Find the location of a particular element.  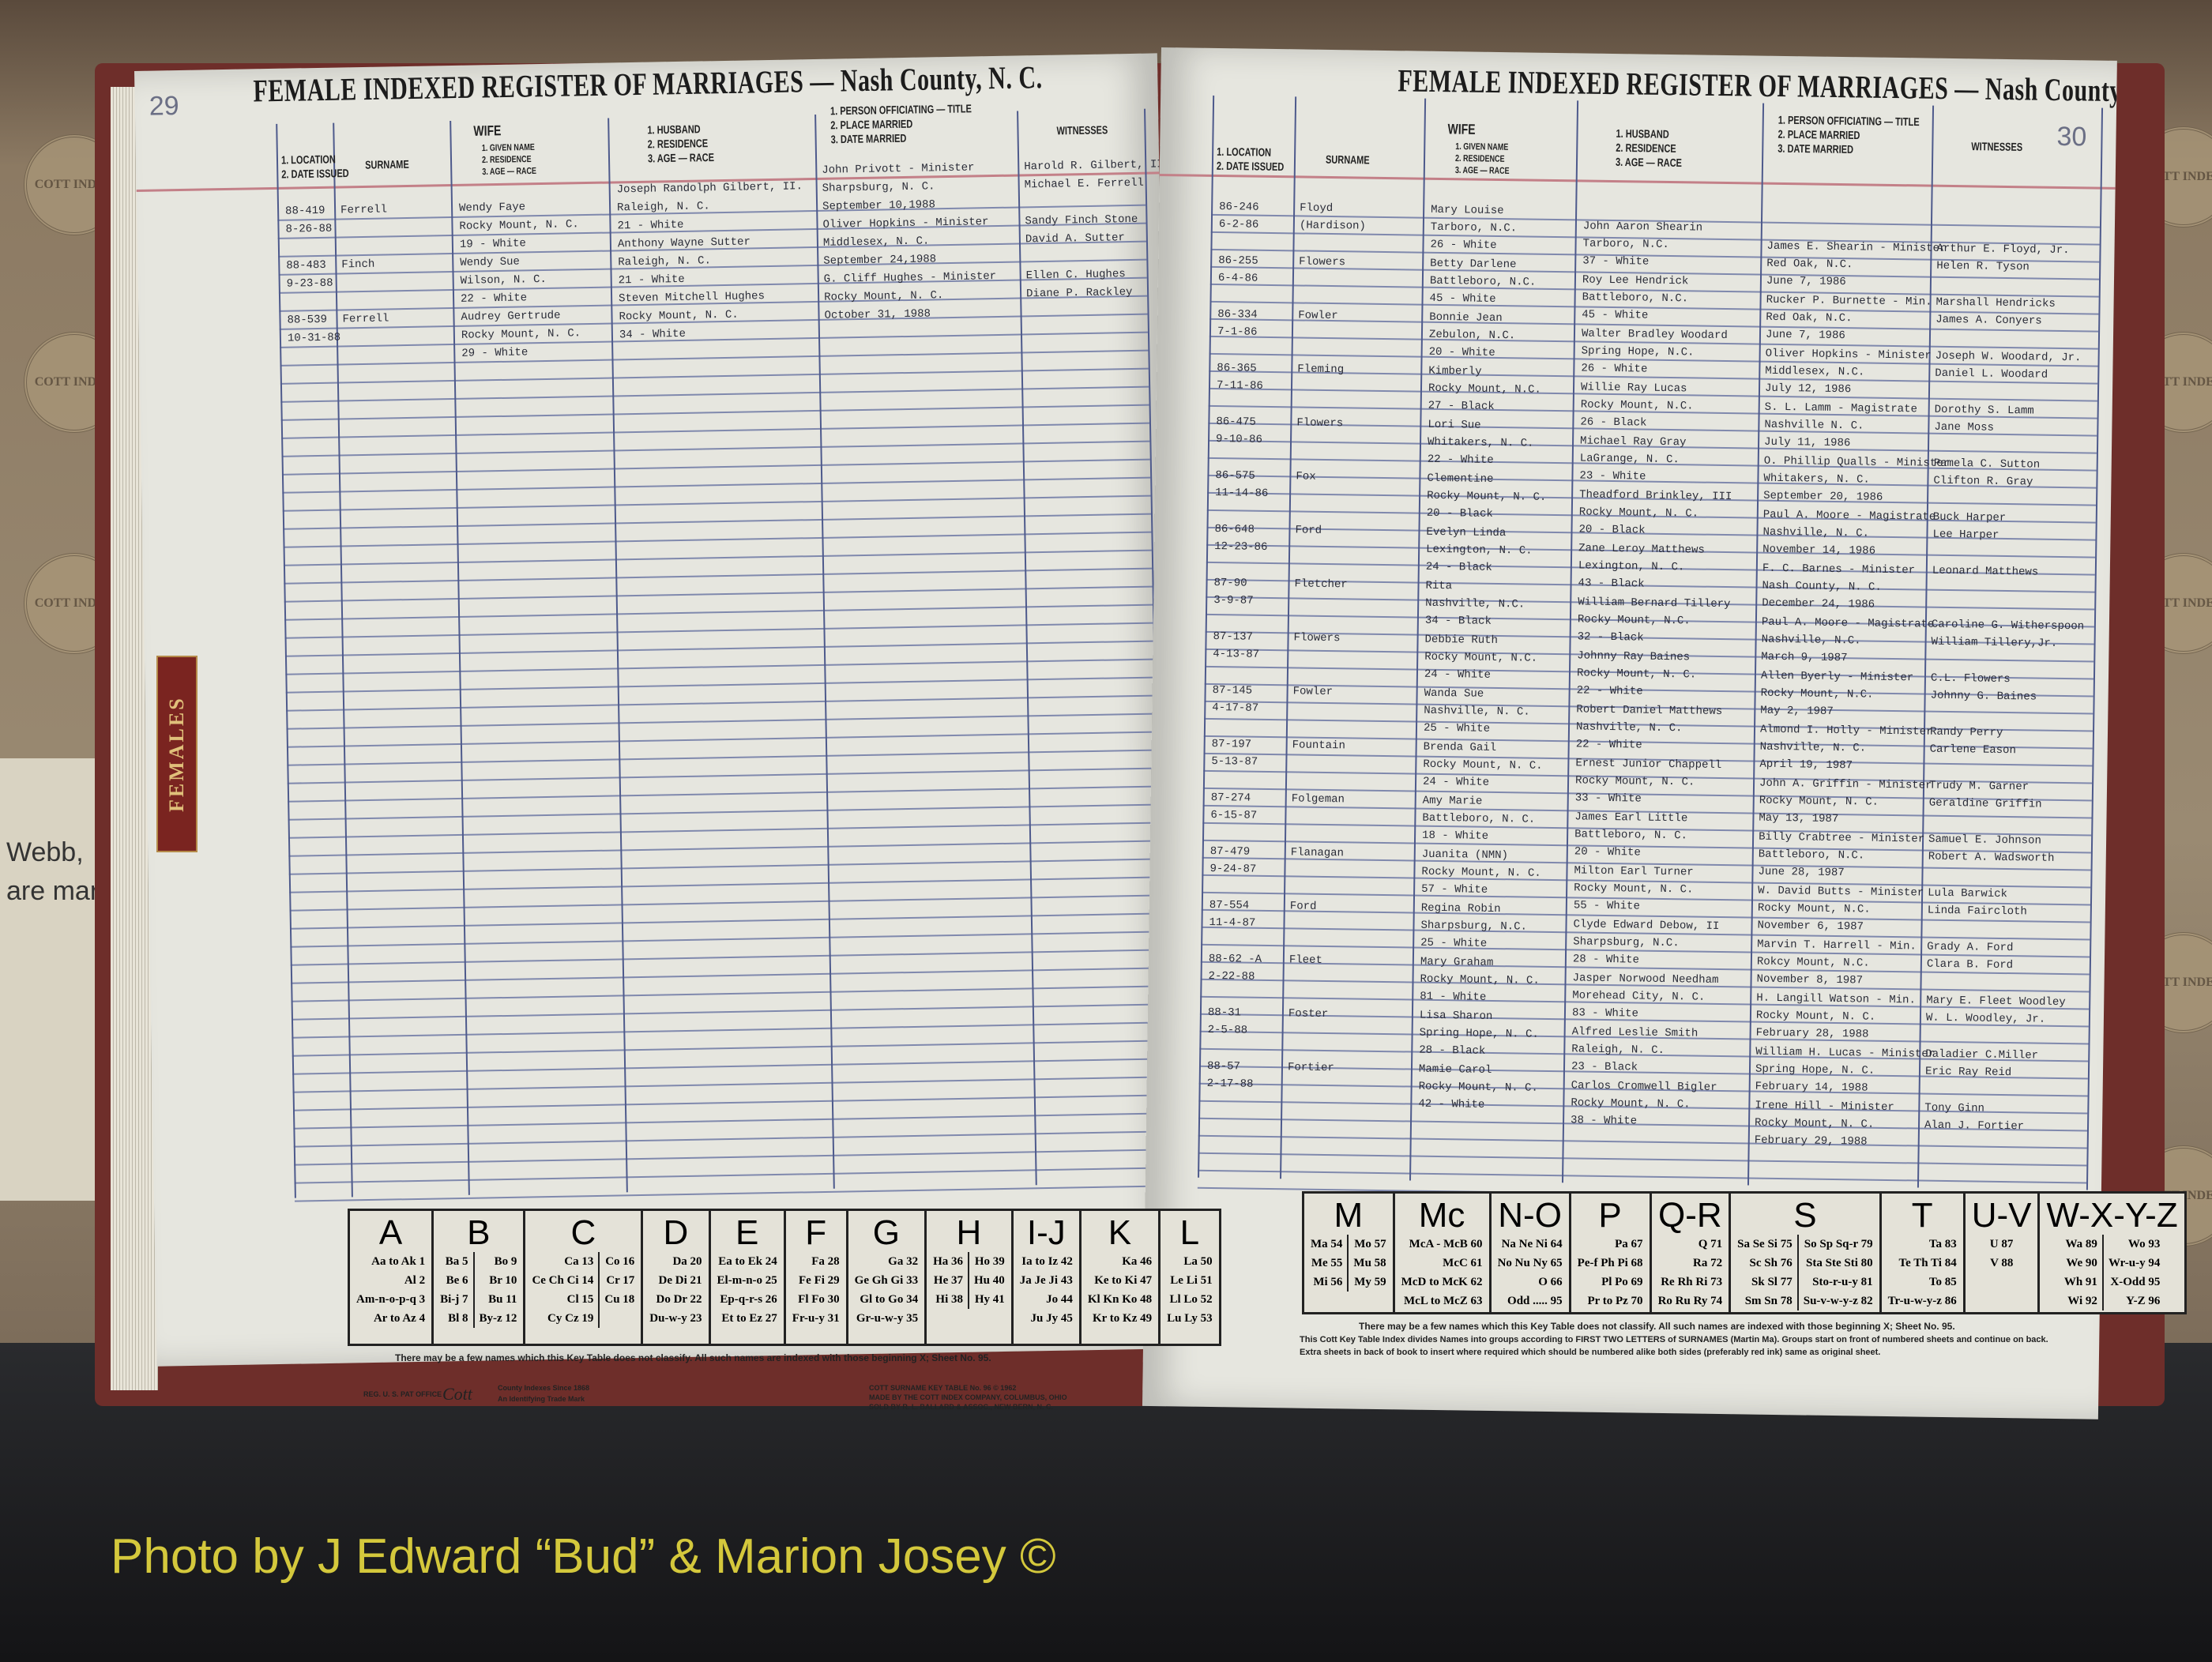

husband-info: John Aaron Shearin is located at coordinates (1643, 227).